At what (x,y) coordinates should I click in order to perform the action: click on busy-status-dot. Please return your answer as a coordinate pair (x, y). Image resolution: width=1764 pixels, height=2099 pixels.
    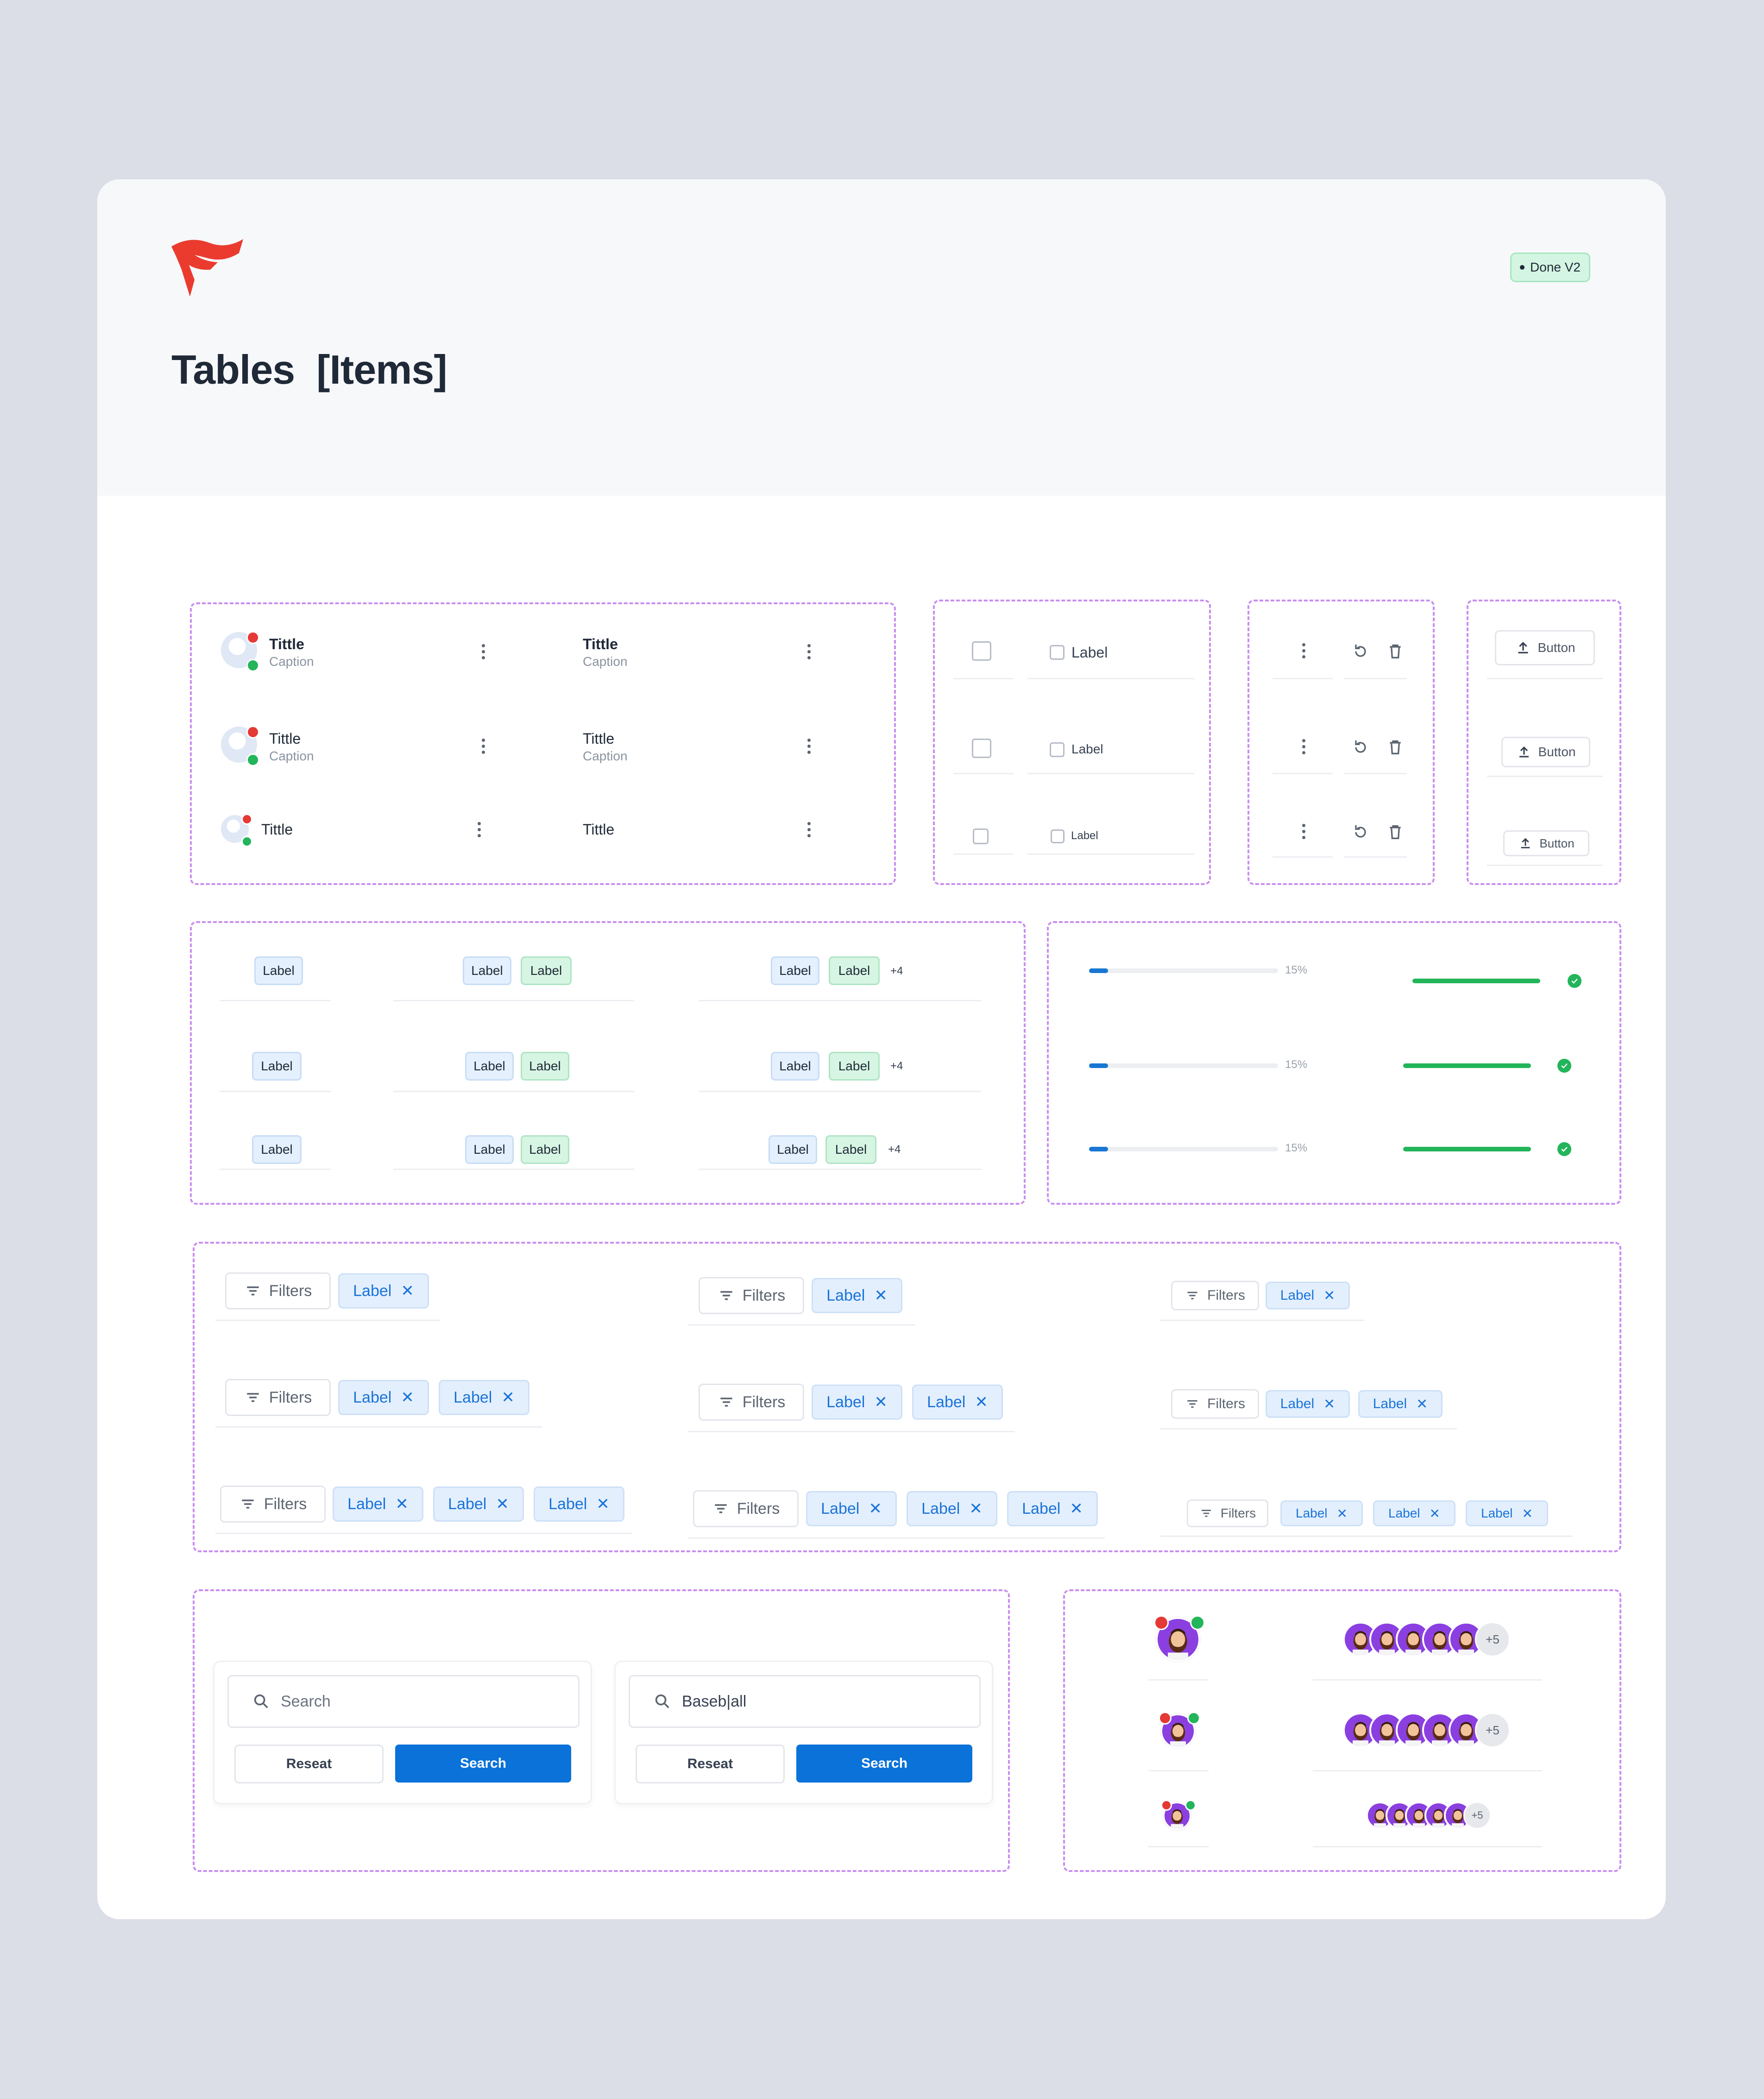
    Looking at the image, I should click on (1161, 1622).